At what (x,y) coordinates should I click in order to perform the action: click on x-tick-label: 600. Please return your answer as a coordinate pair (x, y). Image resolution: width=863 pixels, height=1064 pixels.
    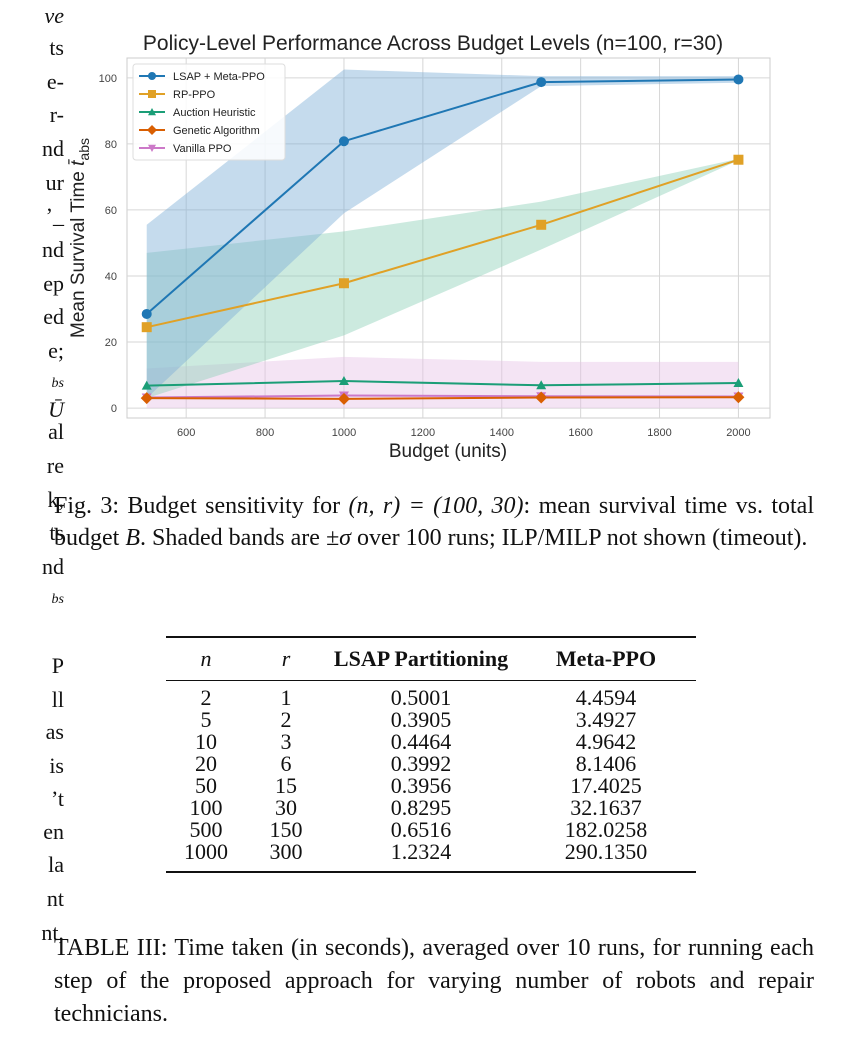
    Looking at the image, I should click on (186, 433).